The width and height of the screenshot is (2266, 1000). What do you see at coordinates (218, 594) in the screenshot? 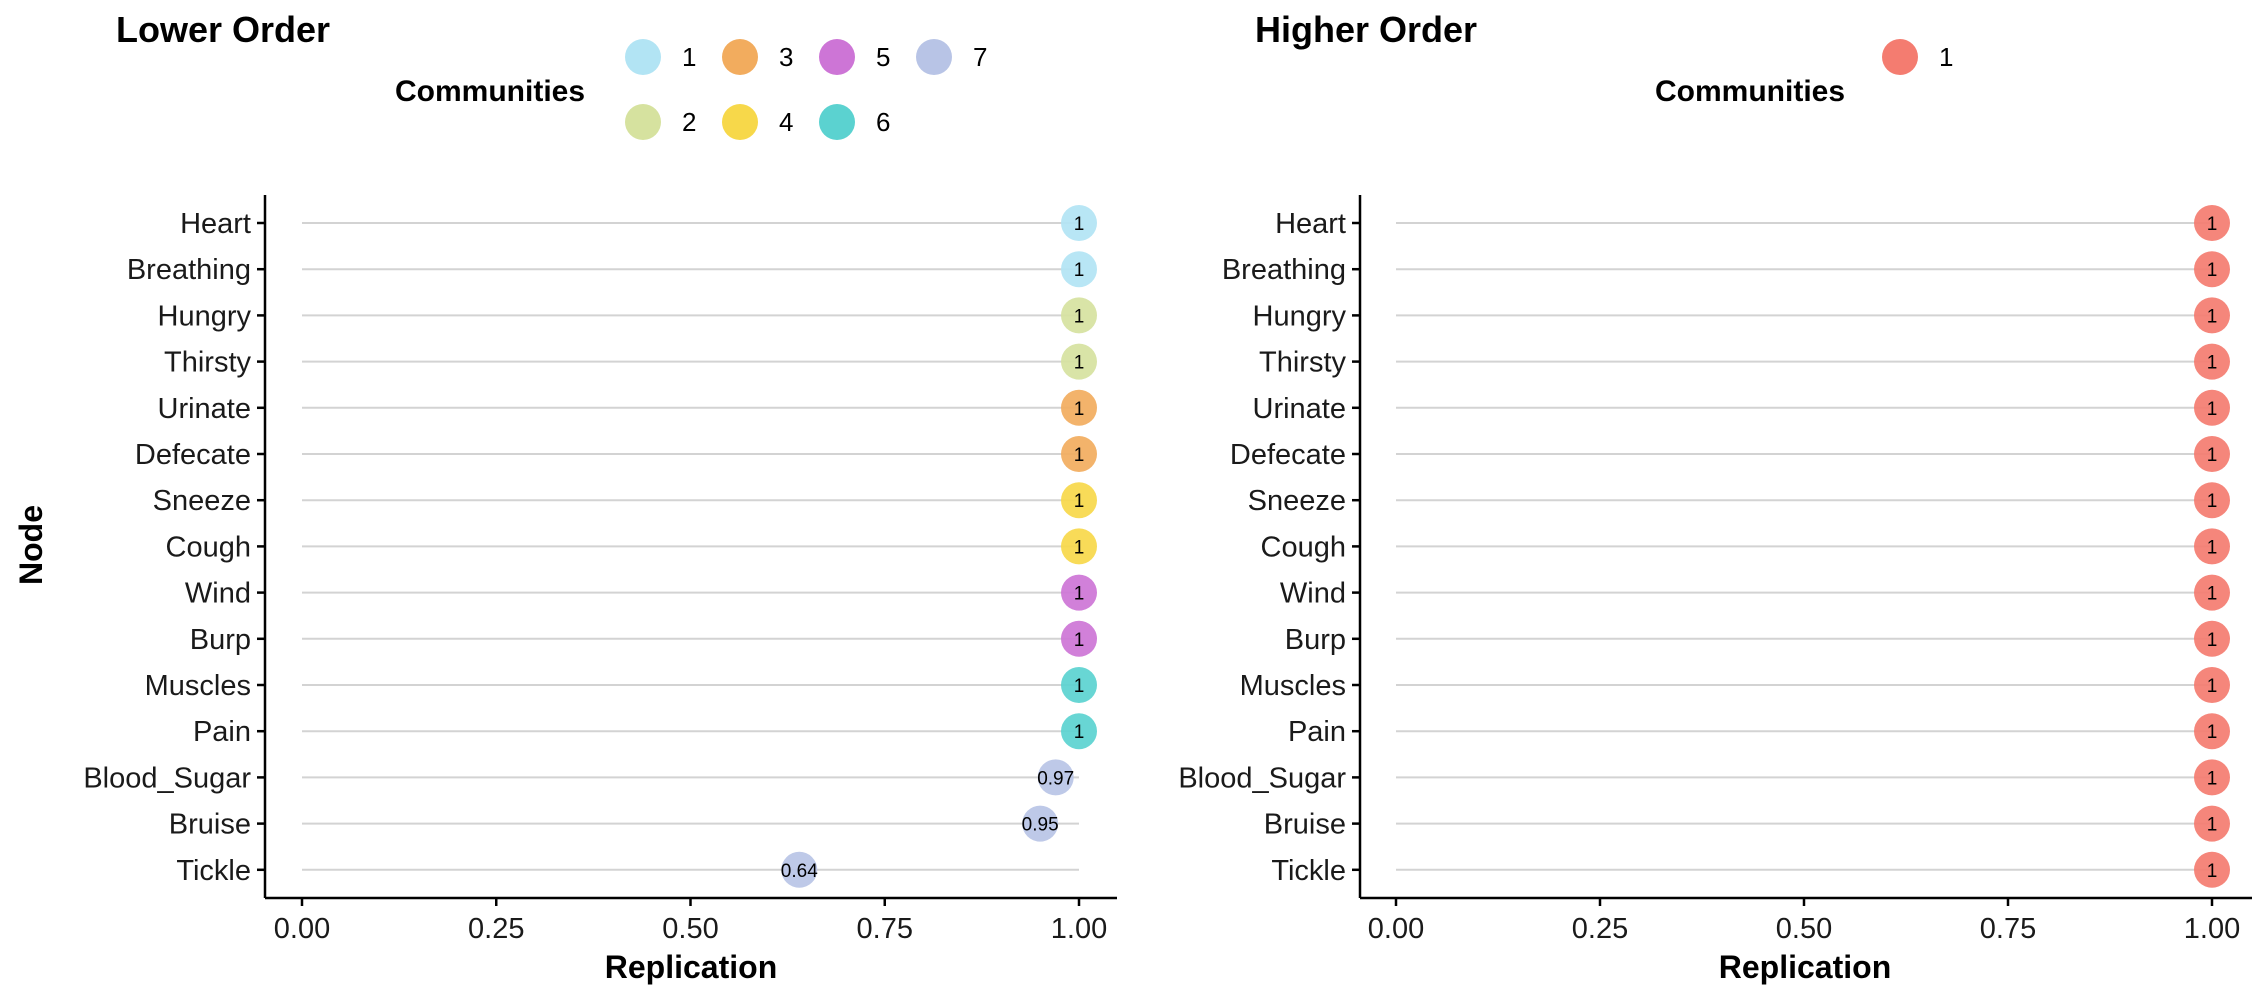
I see `lower-order-y-tick-label: Wind` at bounding box center [218, 594].